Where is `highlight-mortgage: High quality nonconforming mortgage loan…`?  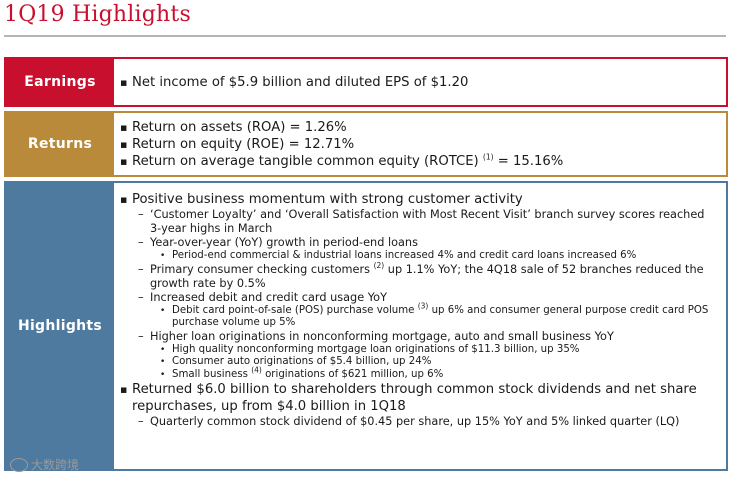
highlight-mortgage: High quality nonconforming mortgage loan… is located at coordinates (423, 350).